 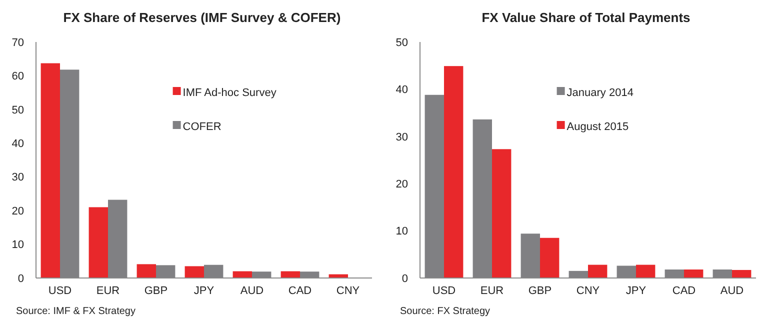 What do you see at coordinates (18, 76) in the screenshot?
I see `y-tick-label: 60` at bounding box center [18, 76].